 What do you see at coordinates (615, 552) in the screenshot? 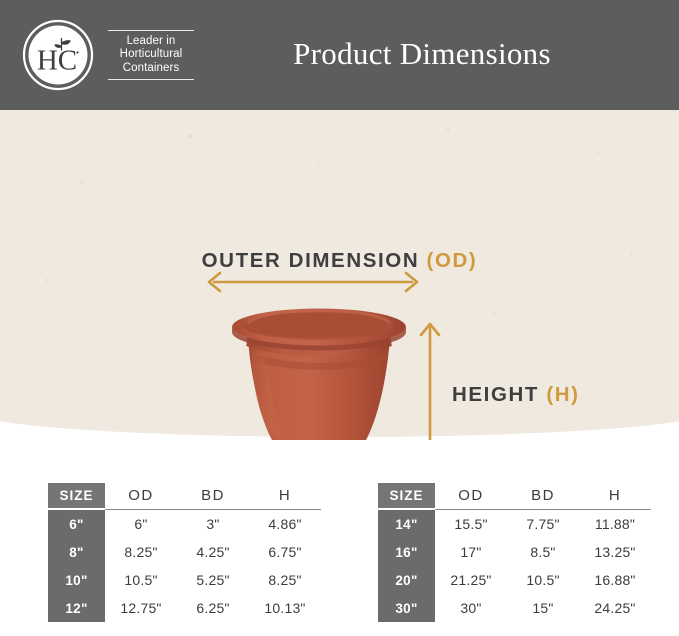
I see `cell-h: 13.25"` at bounding box center [615, 552].